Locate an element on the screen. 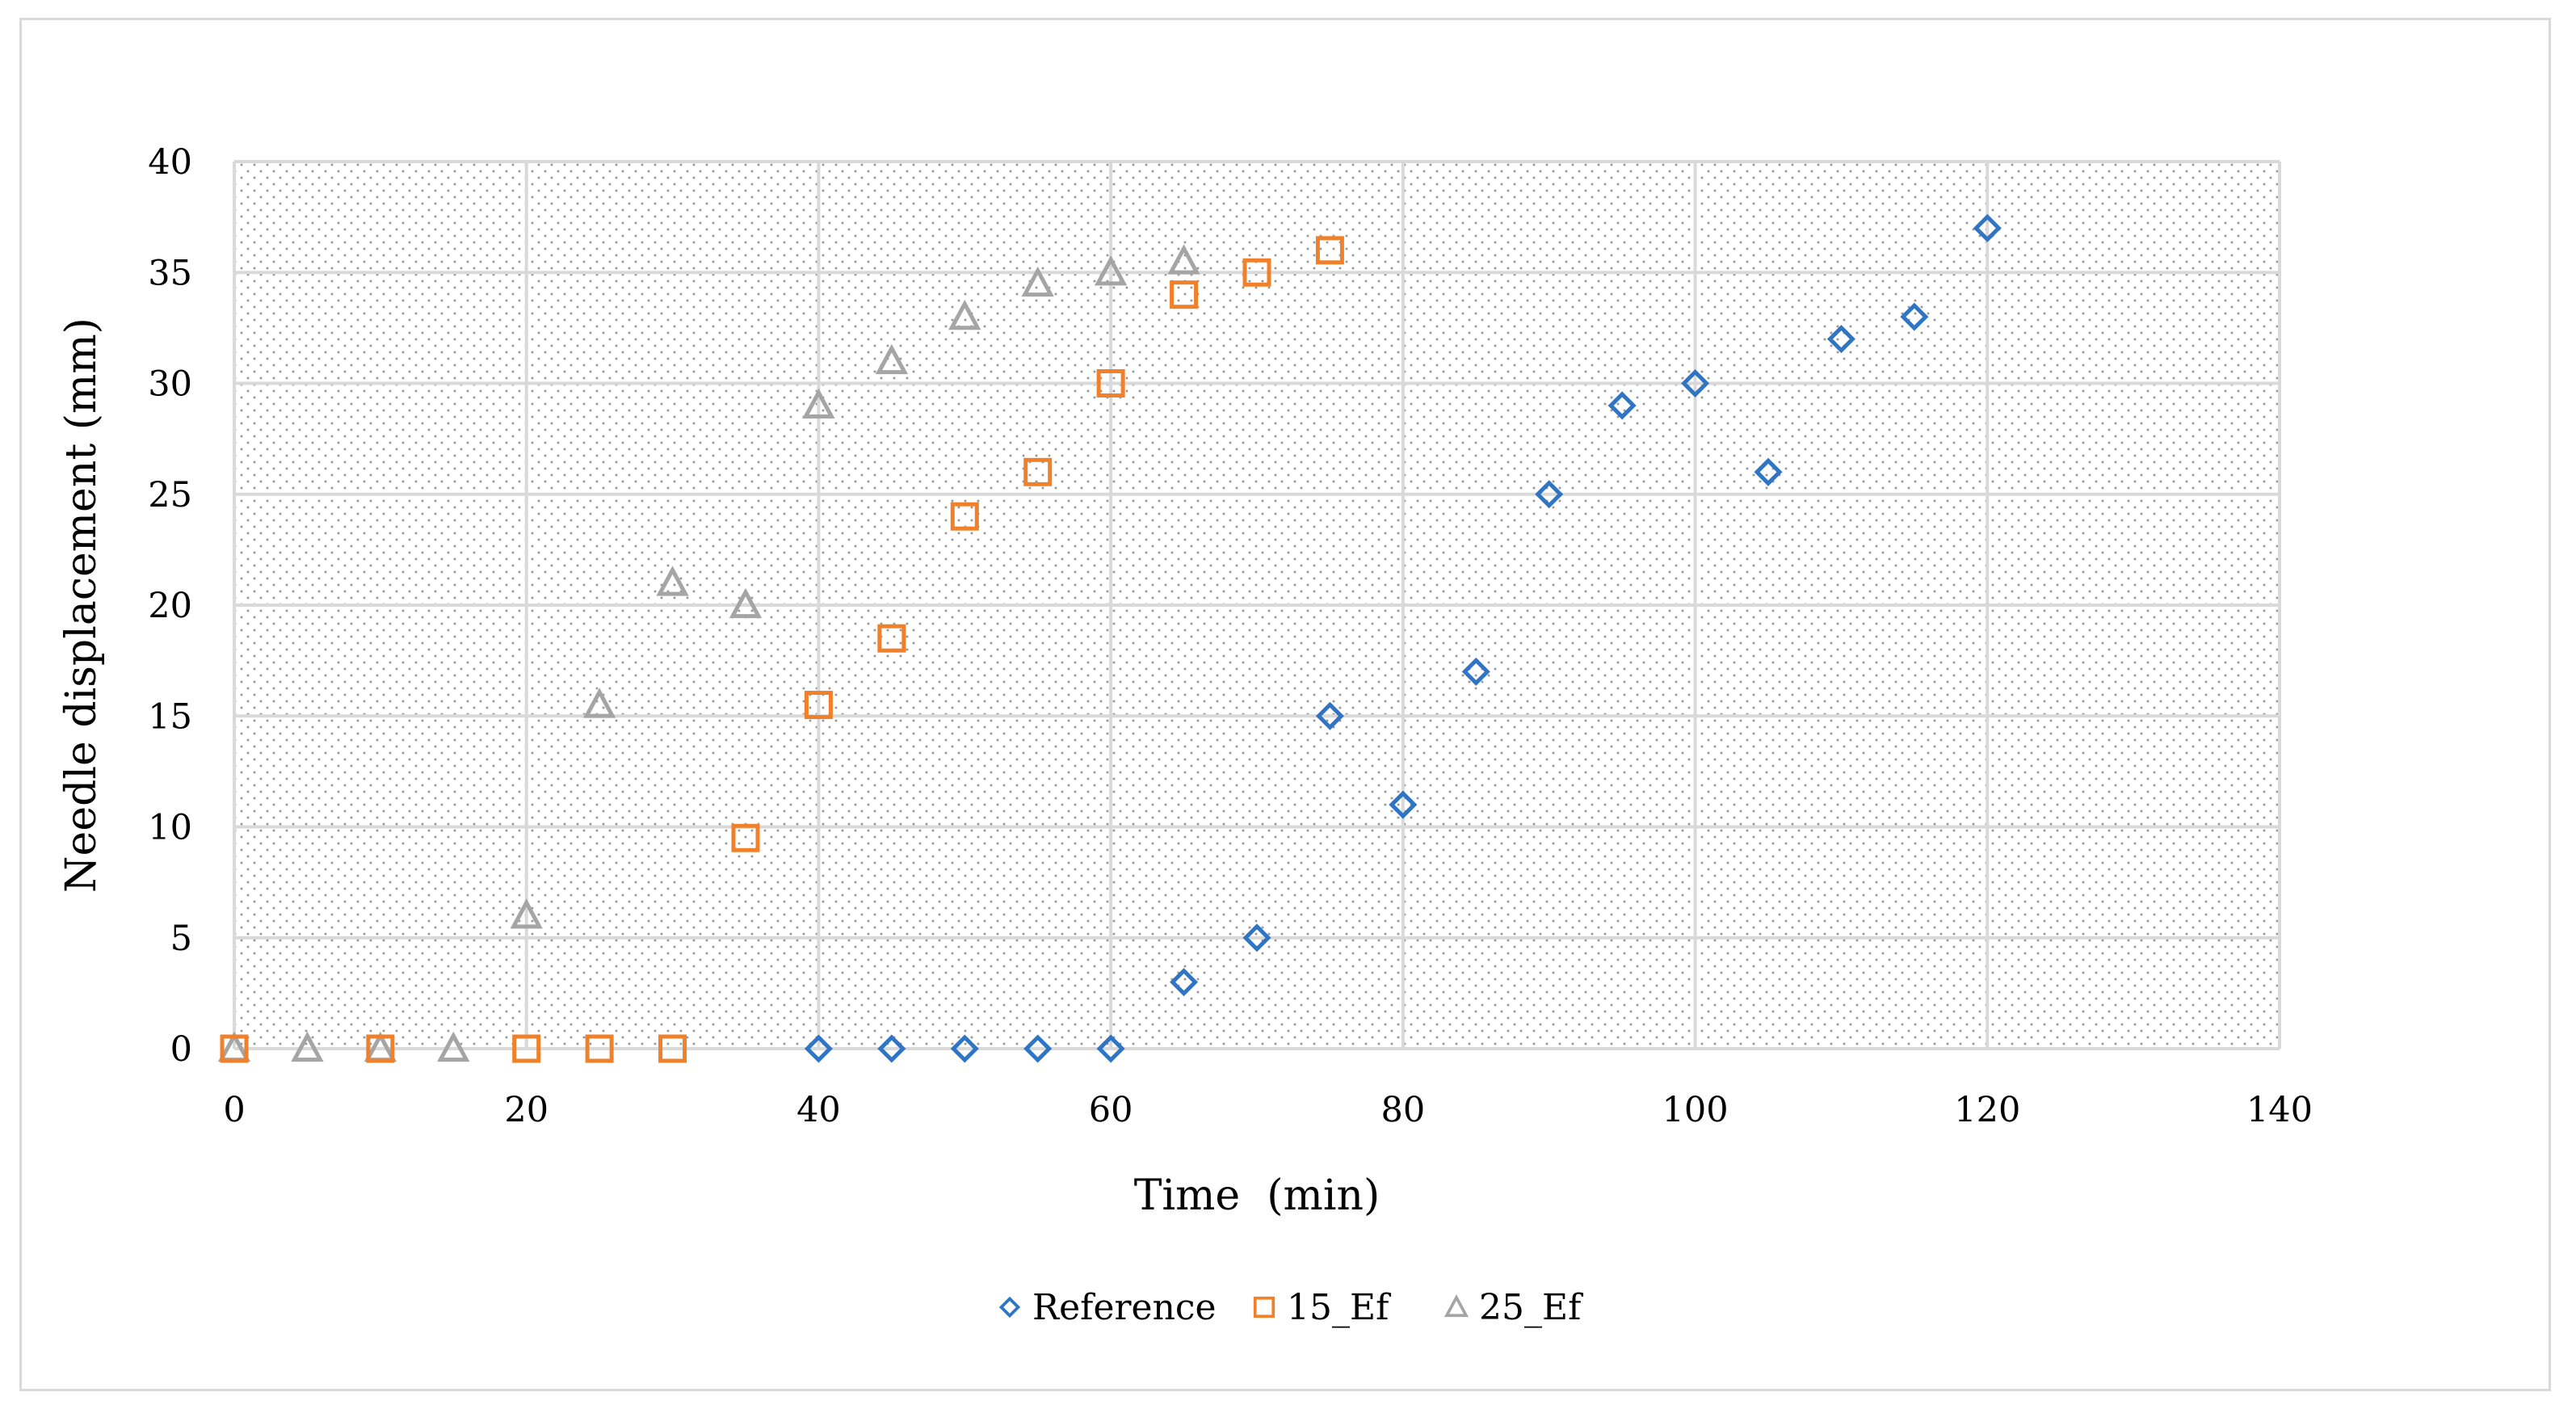  x-tick-label: 40 is located at coordinates (818, 1110).